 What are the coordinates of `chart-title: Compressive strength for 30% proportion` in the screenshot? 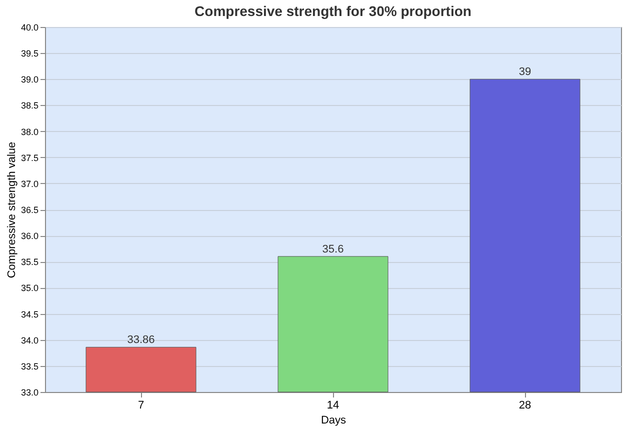 It's located at (333, 11).